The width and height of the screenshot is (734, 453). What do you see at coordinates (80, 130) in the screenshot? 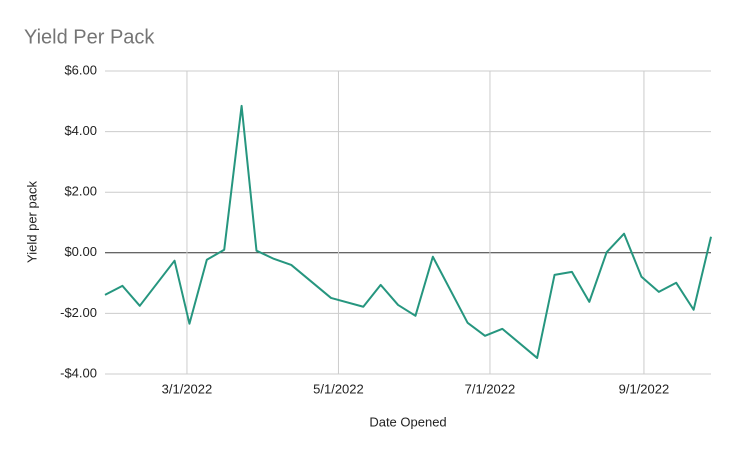
I see `y-tick-label: $4.00` at bounding box center [80, 130].